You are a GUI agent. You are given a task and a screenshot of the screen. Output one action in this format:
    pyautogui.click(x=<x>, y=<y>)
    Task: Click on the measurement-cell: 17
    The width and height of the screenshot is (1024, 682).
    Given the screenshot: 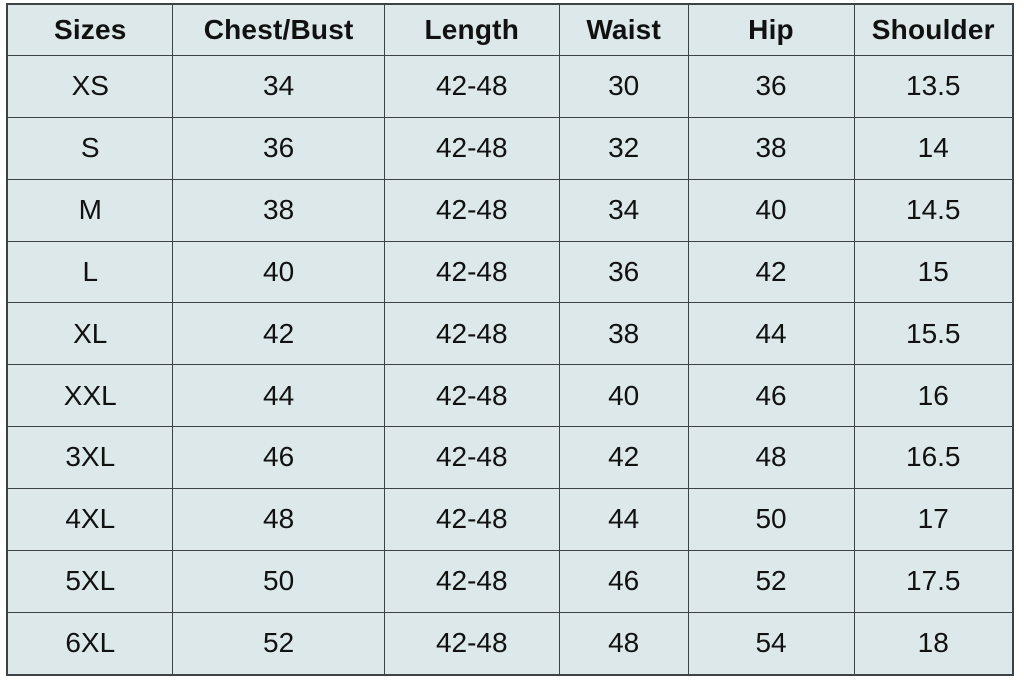 What is the action you would take?
    pyautogui.click(x=933, y=519)
    